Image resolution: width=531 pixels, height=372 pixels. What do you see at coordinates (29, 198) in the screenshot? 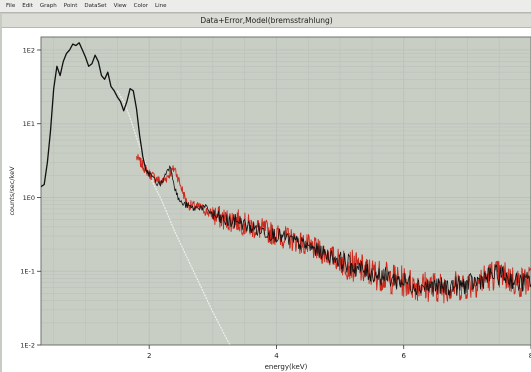
I see `y-tick-label: 1E0` at bounding box center [29, 198].